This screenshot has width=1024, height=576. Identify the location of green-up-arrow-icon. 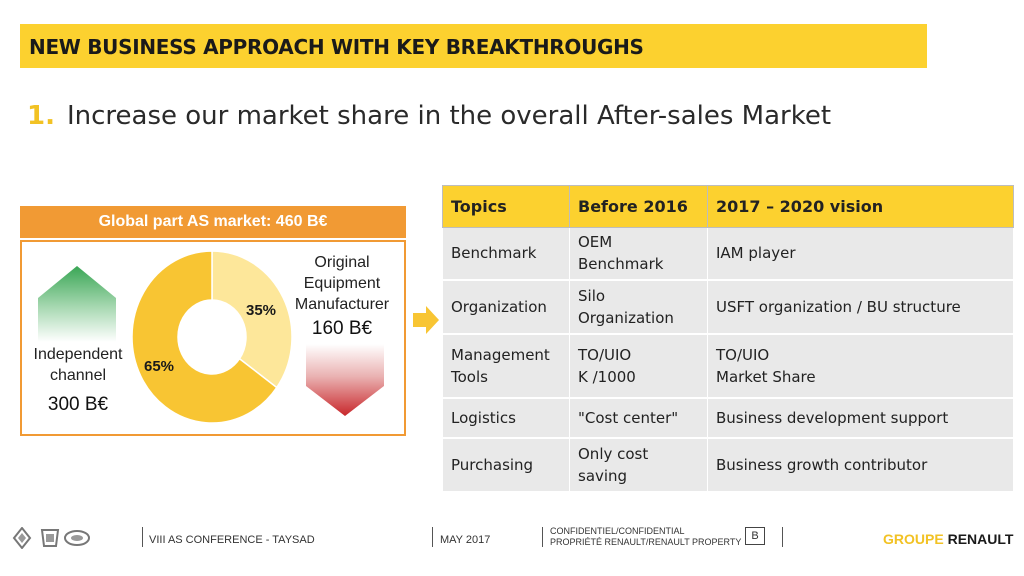
(77, 304).